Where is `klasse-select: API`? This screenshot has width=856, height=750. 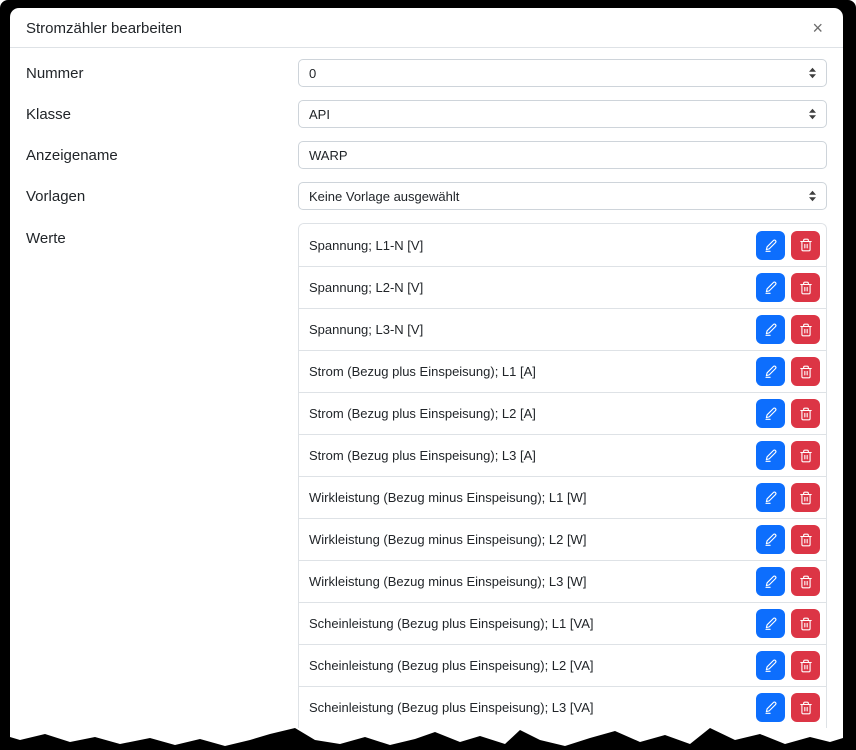 klasse-select: API is located at coordinates (562, 114).